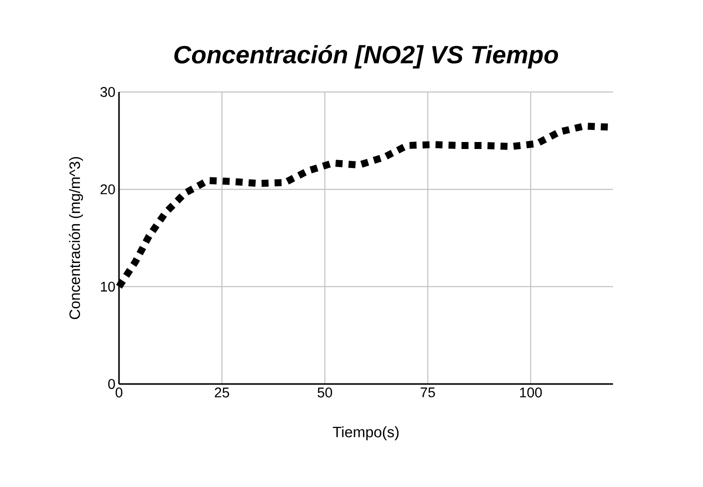 The height and width of the screenshot is (487, 703). I want to click on y-tick-label: 30, so click(107, 92).